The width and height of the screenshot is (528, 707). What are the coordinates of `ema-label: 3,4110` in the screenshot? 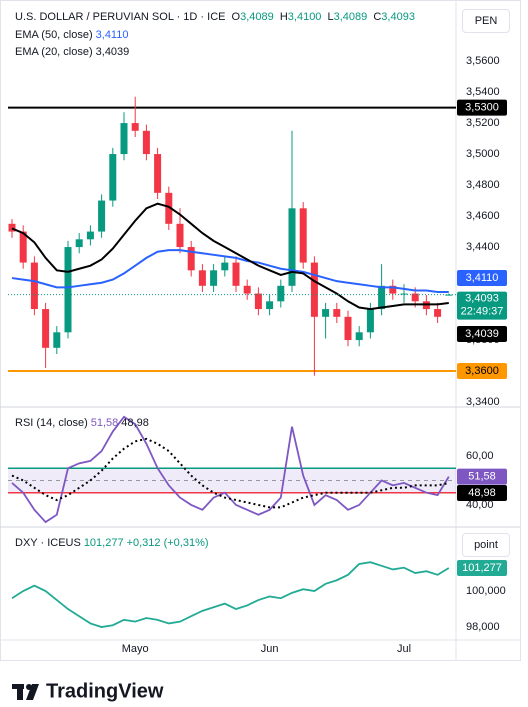 It's located at (482, 278).